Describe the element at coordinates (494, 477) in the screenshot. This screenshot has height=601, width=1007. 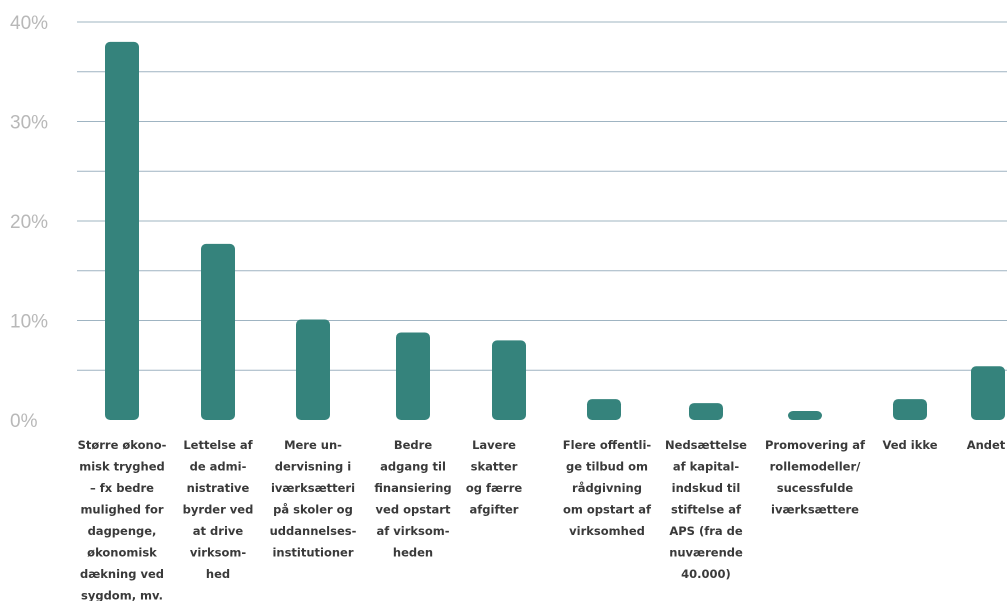
I see `x-tick-label: Lavere skatter og færre afgifter` at that location.